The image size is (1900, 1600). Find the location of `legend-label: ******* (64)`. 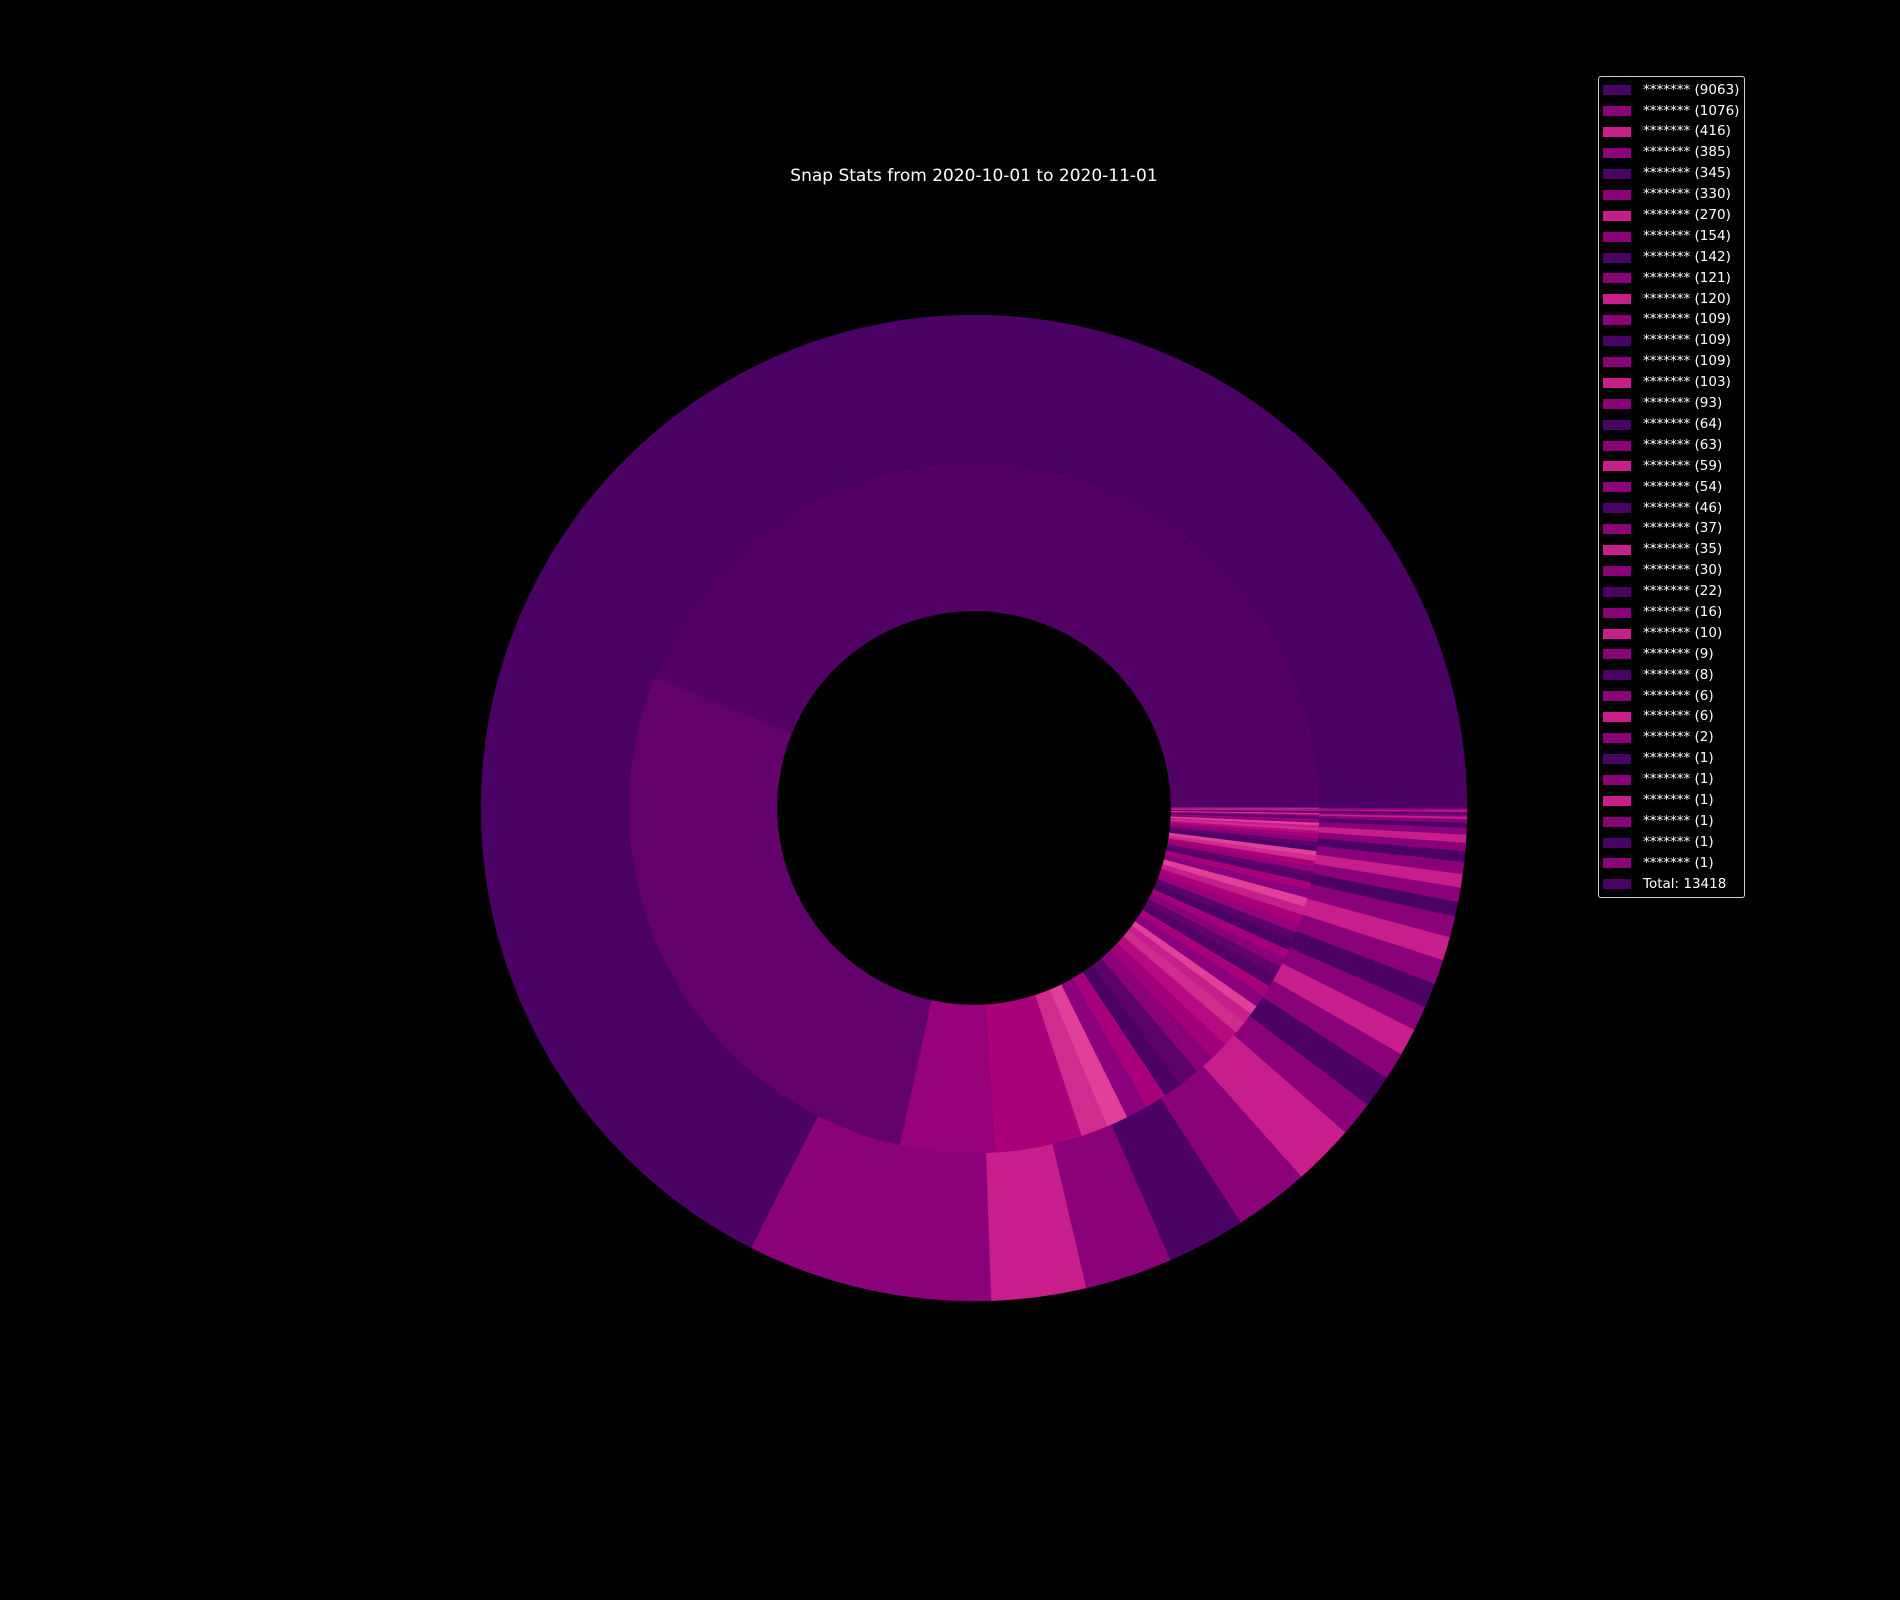

legend-label: ******* (64) is located at coordinates (1683, 423).